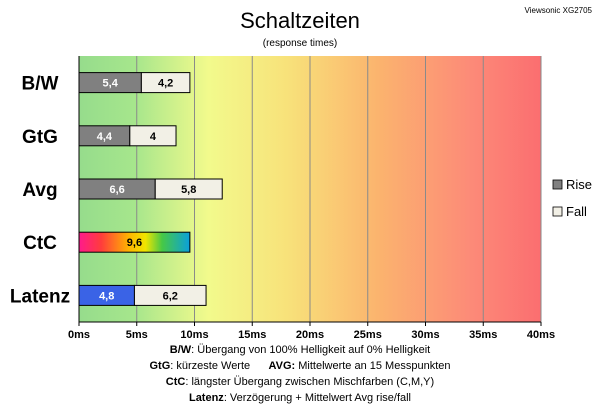  I want to click on category-label-b-w: B/W, so click(40, 84).